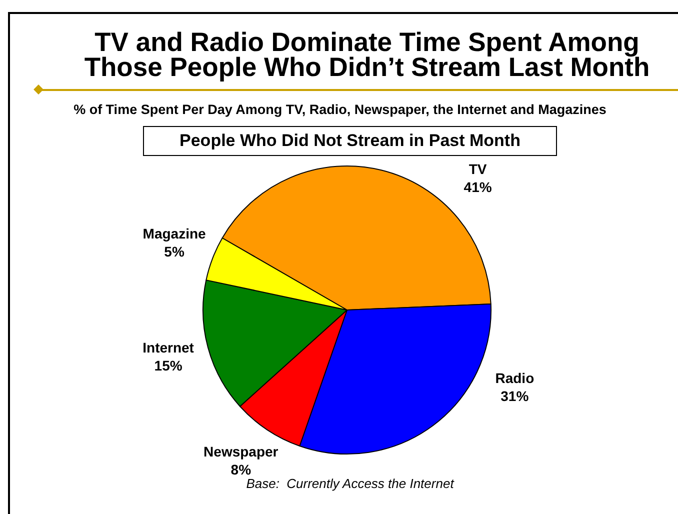 The width and height of the screenshot is (678, 514). What do you see at coordinates (514, 378) in the screenshot?
I see `slice-label: Radio` at bounding box center [514, 378].